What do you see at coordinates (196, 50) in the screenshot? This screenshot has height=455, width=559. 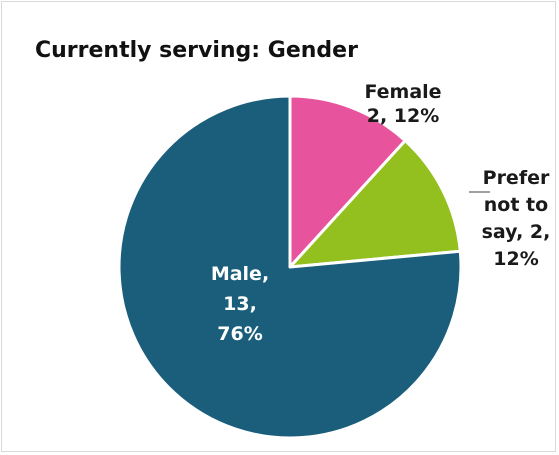 I see `chart-title: Currently serving: Gender` at bounding box center [196, 50].